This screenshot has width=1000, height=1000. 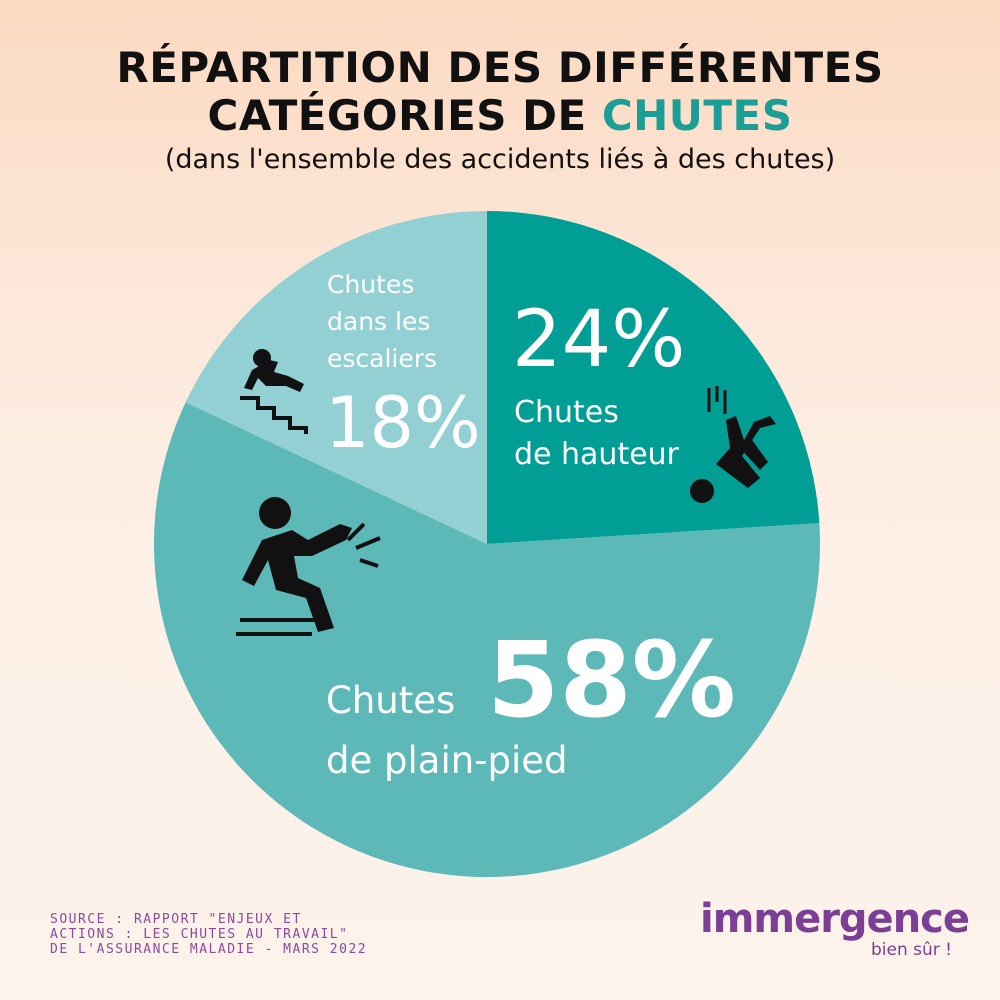 I want to click on brand-logo: immergence bien sûr !, so click(x=835, y=928).